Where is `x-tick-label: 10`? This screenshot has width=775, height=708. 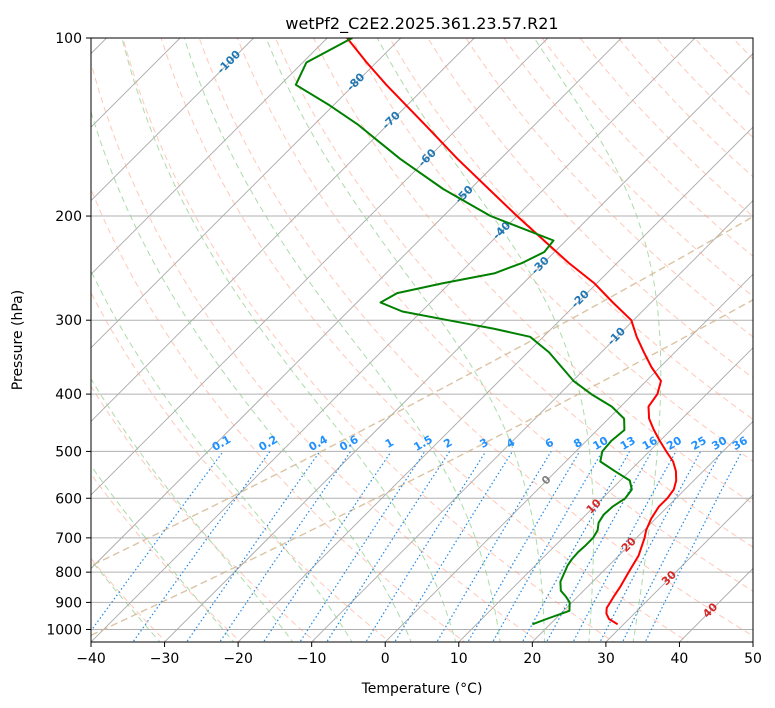
x-tick-label: 10 is located at coordinates (459, 659).